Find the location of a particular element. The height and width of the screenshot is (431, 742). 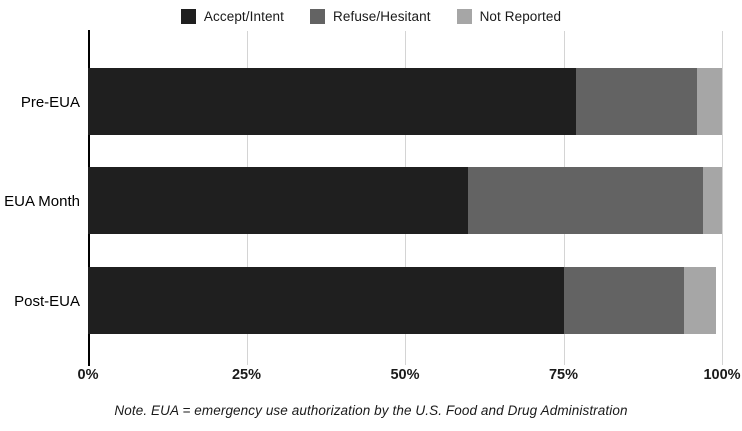

x-tick-label-2: 50% is located at coordinates (405, 375).